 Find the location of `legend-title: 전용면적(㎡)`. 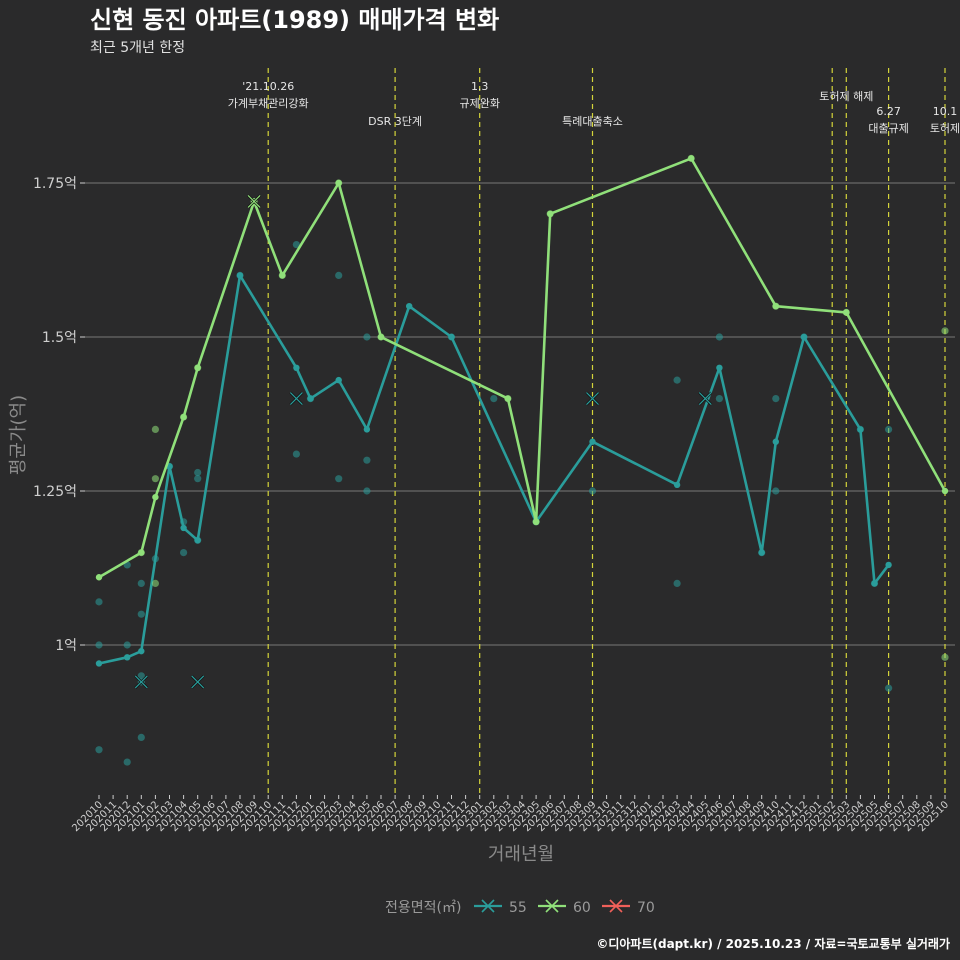

legend-title: 전용면적(㎡) is located at coordinates (423, 908).